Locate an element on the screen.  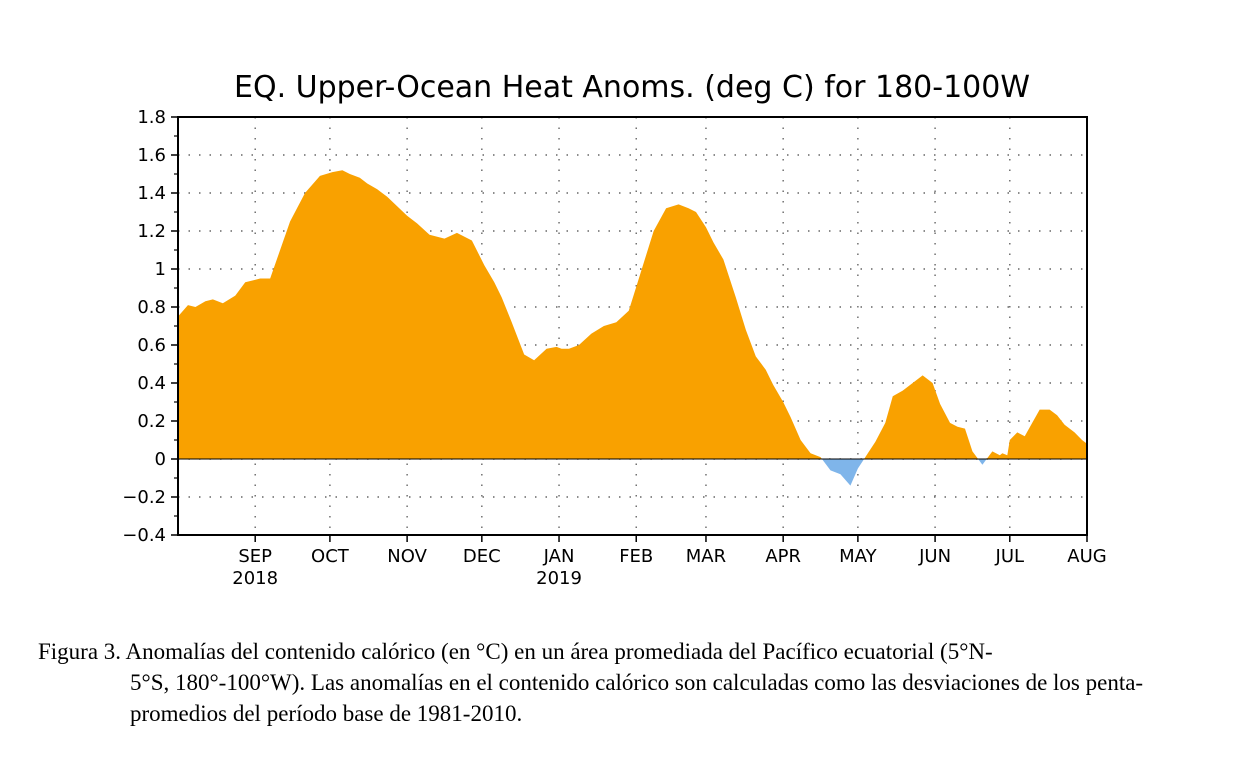
x-tick-label: MAY is located at coordinates (858, 556).